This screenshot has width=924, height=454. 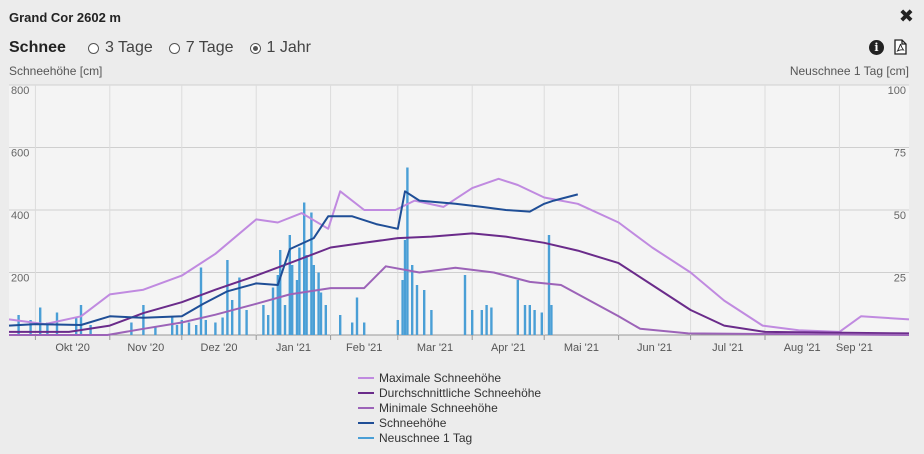 I want to click on legend-item: Minimale Schneehöhe, so click(x=449, y=407).